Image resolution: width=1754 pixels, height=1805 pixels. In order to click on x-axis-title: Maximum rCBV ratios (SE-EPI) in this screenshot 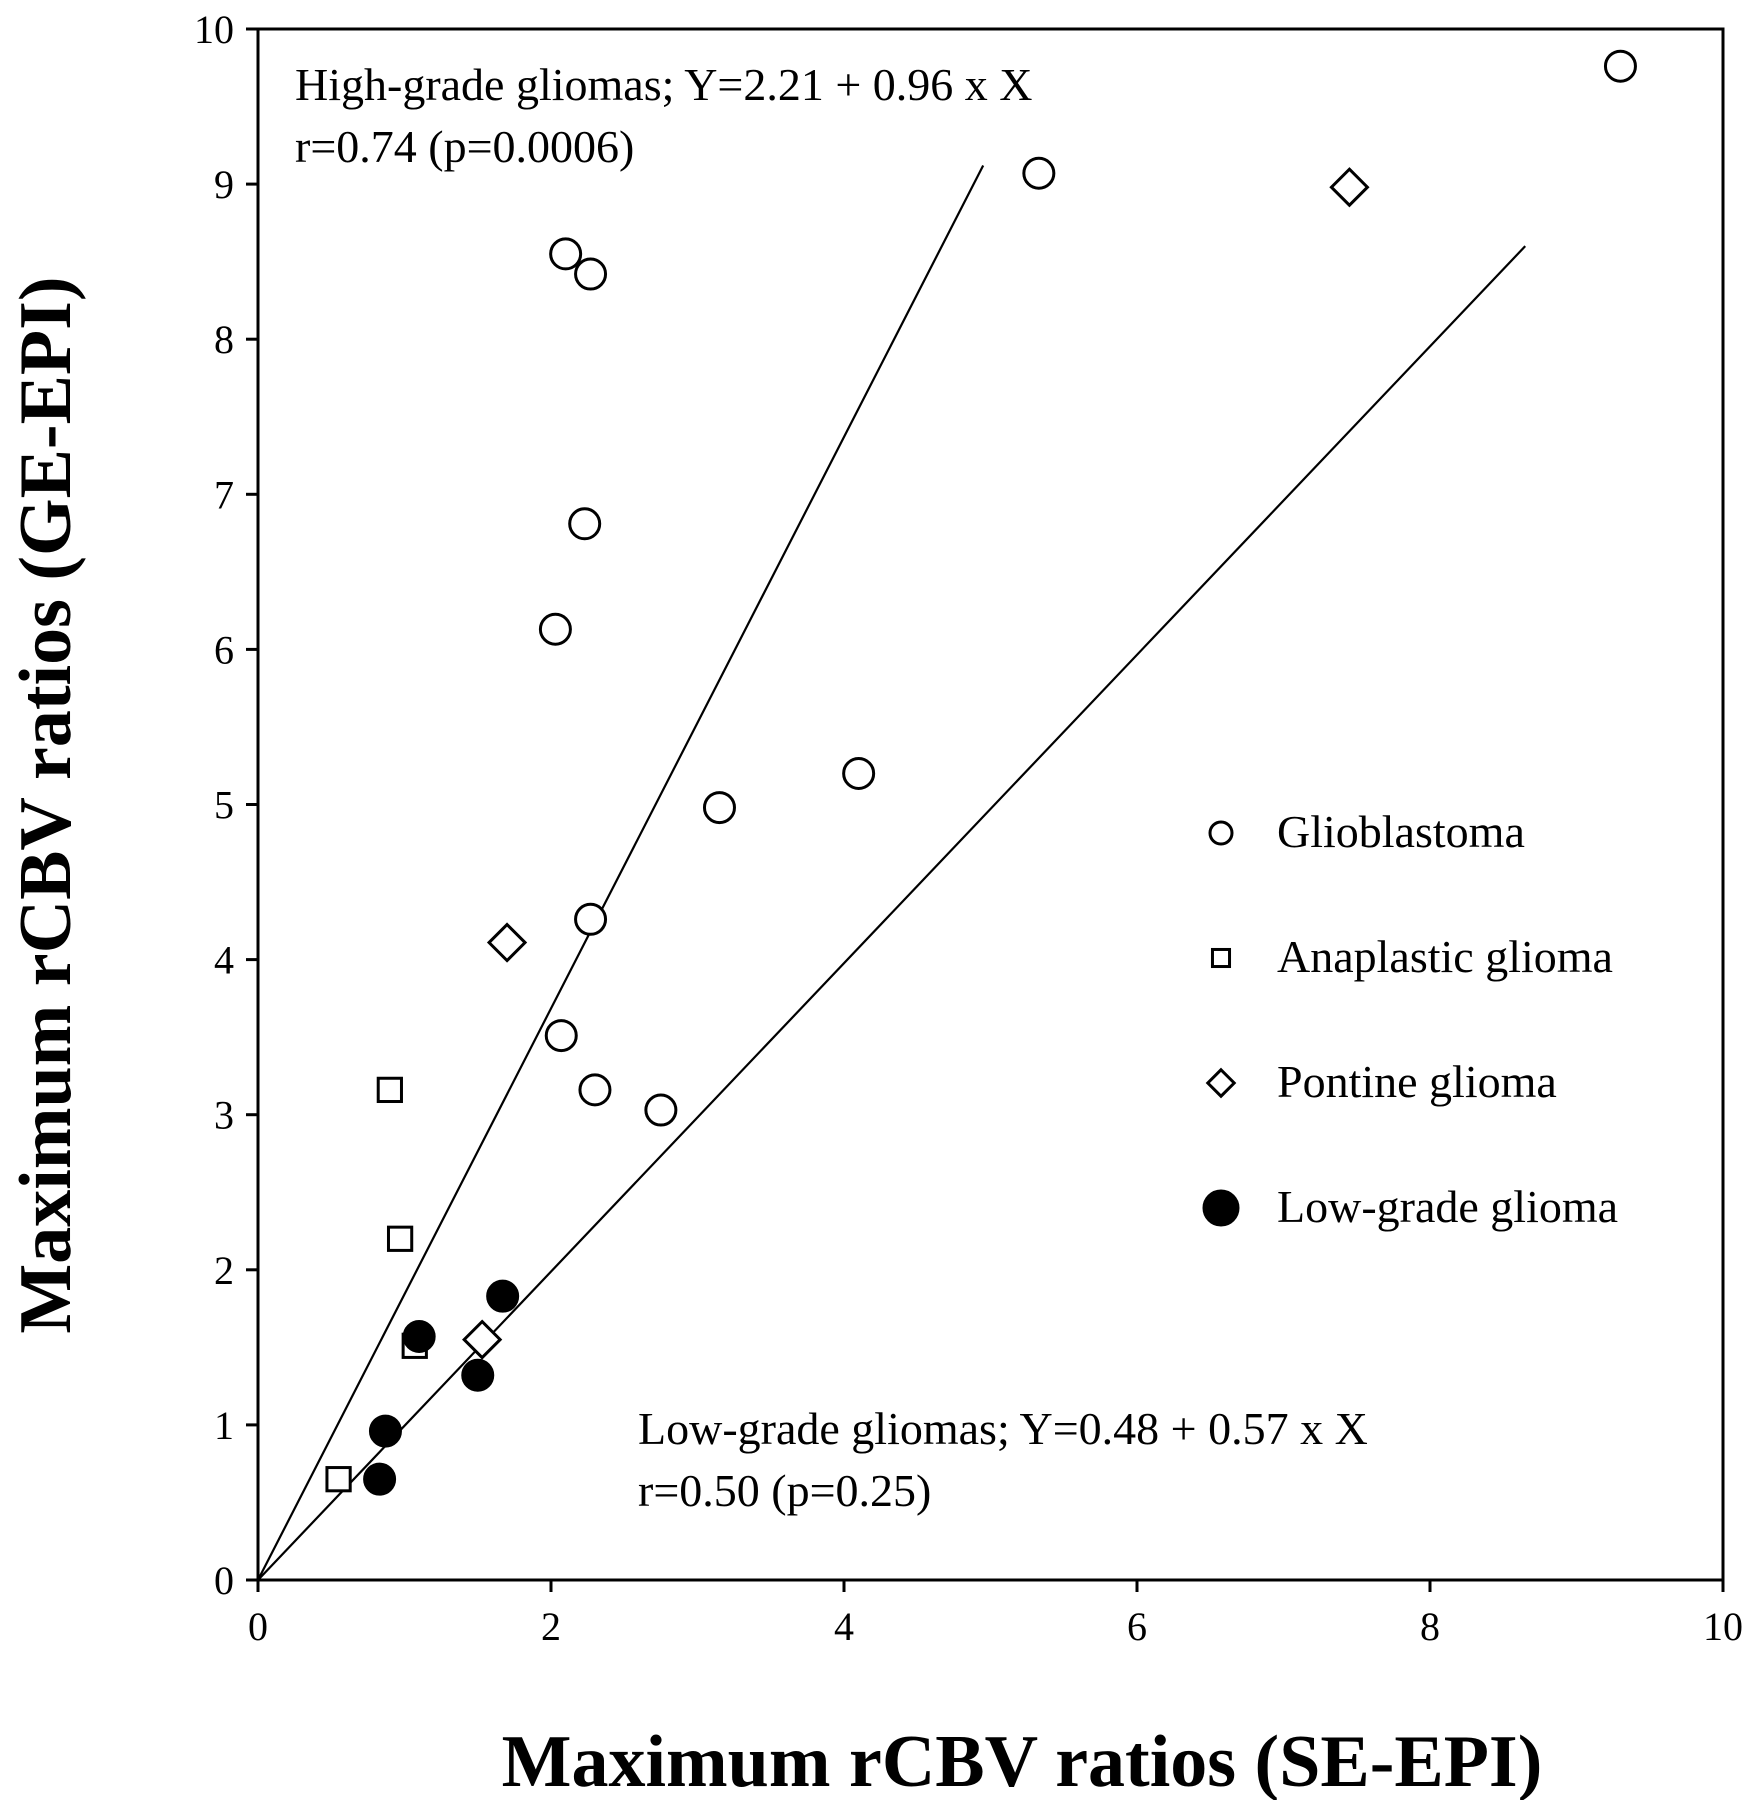, I will do `click(1022, 1760)`.